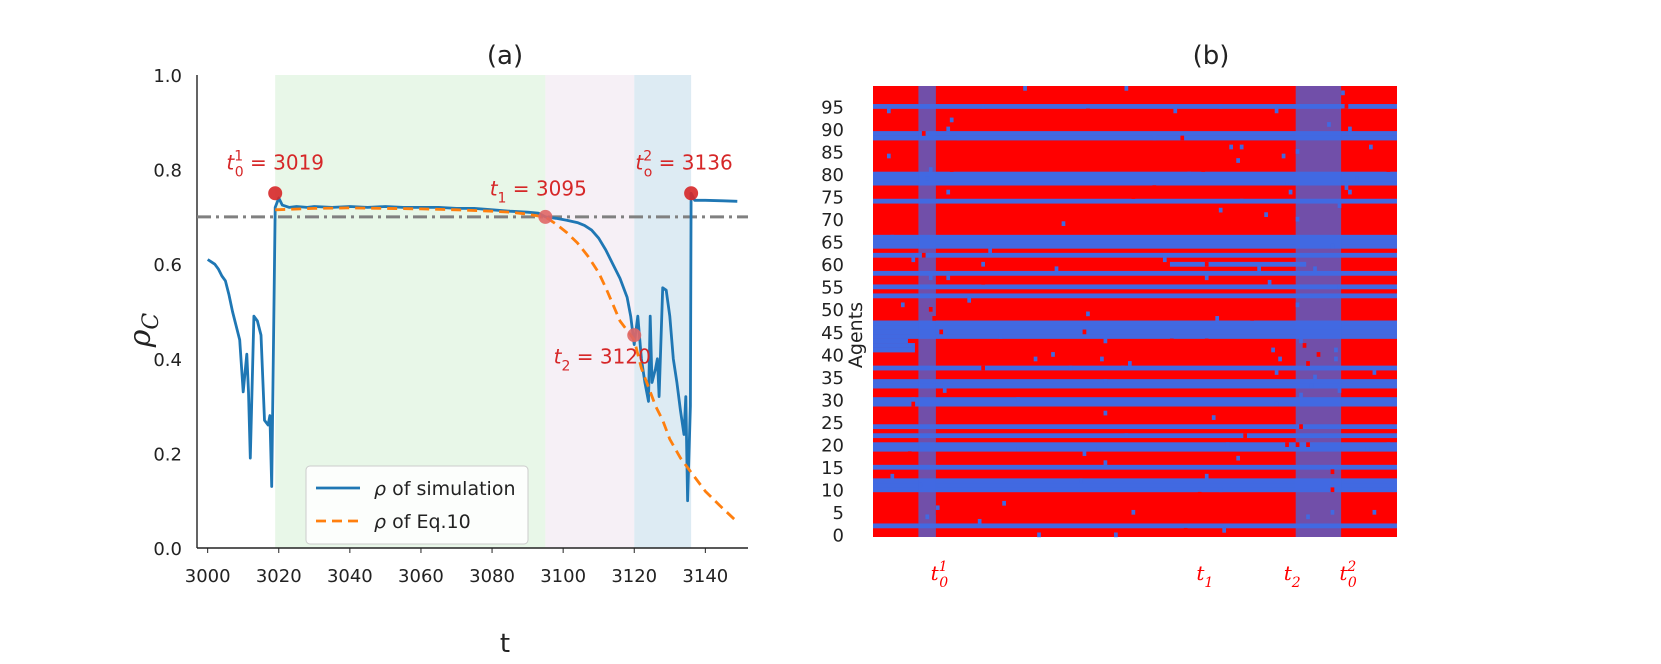 The width and height of the screenshot is (1661, 664). I want to click on agent-tick-label: 10, so click(832, 491).